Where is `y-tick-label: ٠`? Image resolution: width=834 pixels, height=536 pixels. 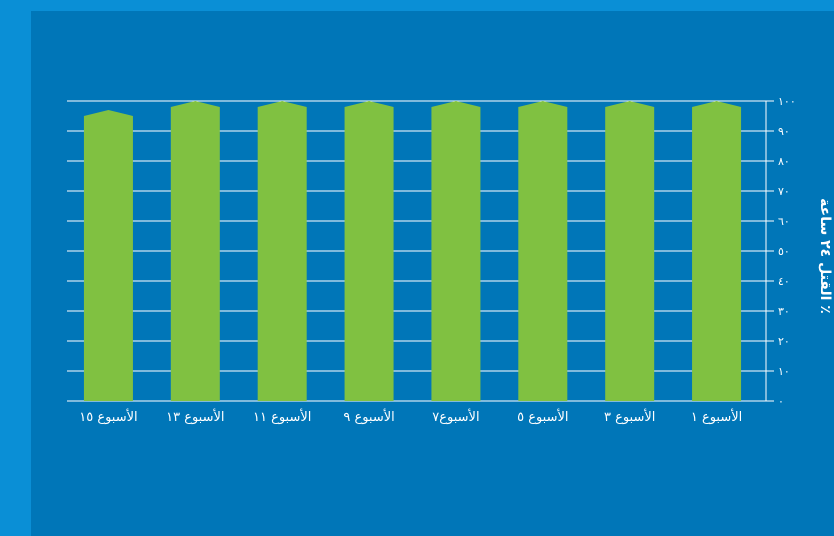
y-tick-label: ٠ is located at coordinates (781, 401).